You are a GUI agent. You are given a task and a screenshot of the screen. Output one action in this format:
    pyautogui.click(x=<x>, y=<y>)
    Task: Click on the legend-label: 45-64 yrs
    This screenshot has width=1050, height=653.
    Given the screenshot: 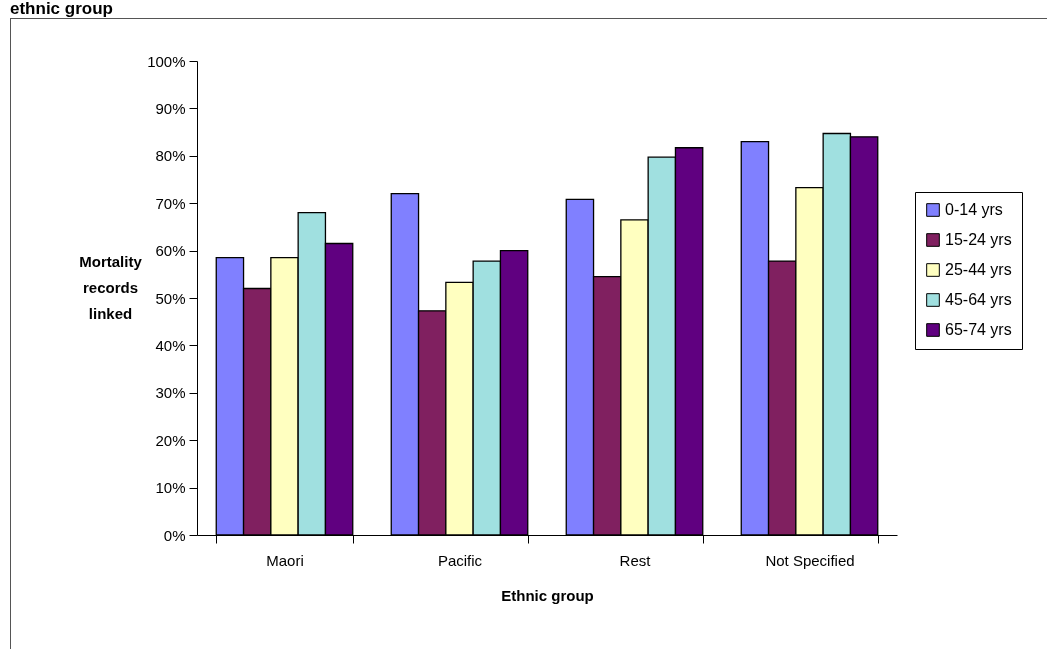 What is the action you would take?
    pyautogui.click(x=978, y=299)
    